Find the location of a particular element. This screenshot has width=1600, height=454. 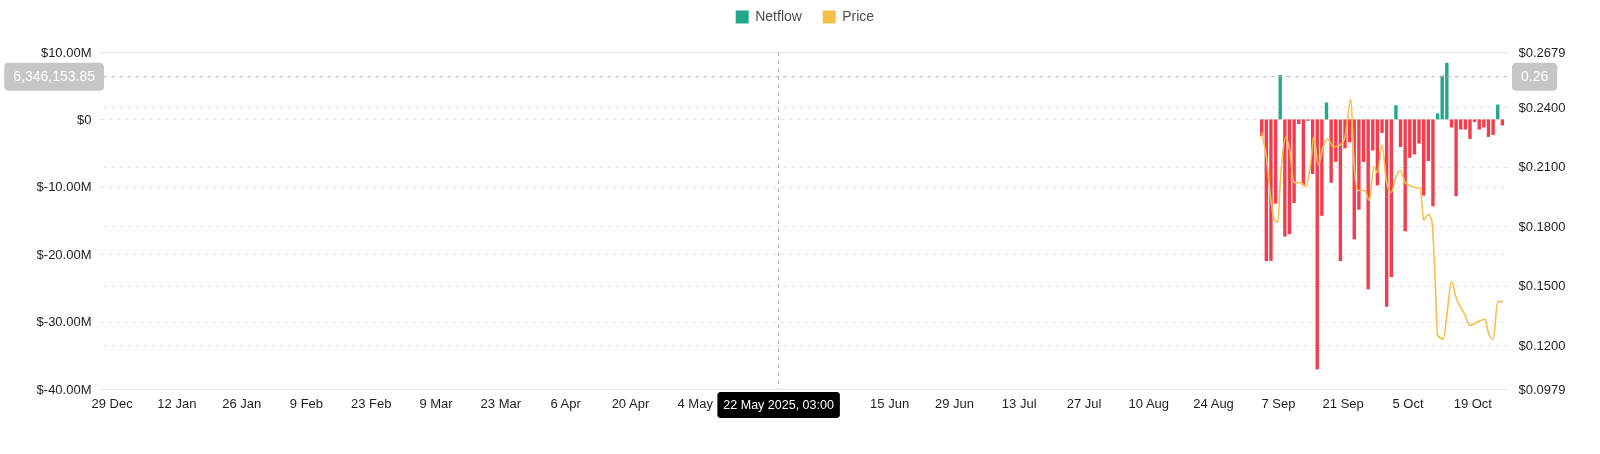

x-tick-label: 4 May is located at coordinates (695, 403).